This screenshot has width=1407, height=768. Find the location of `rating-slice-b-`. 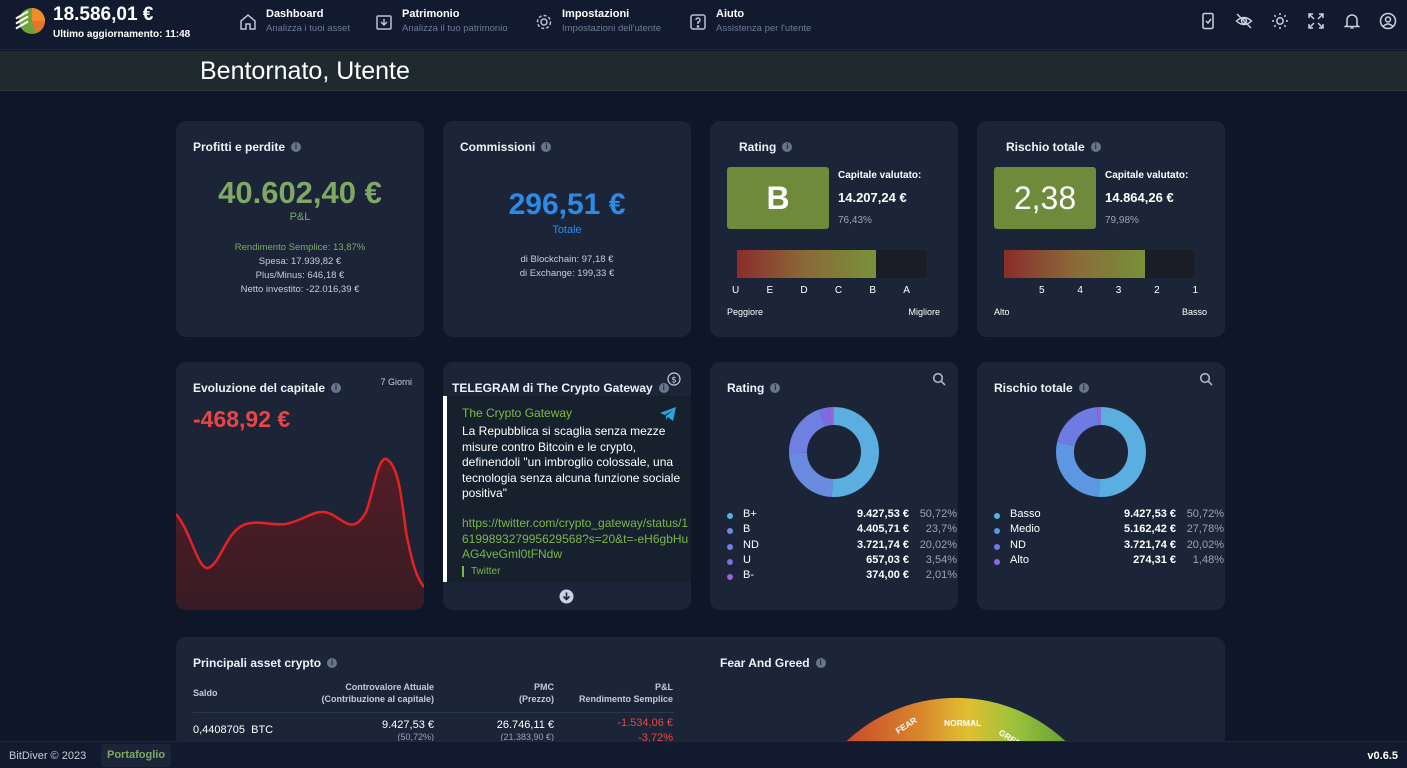

rating-slice-b- is located at coordinates (834, 452).